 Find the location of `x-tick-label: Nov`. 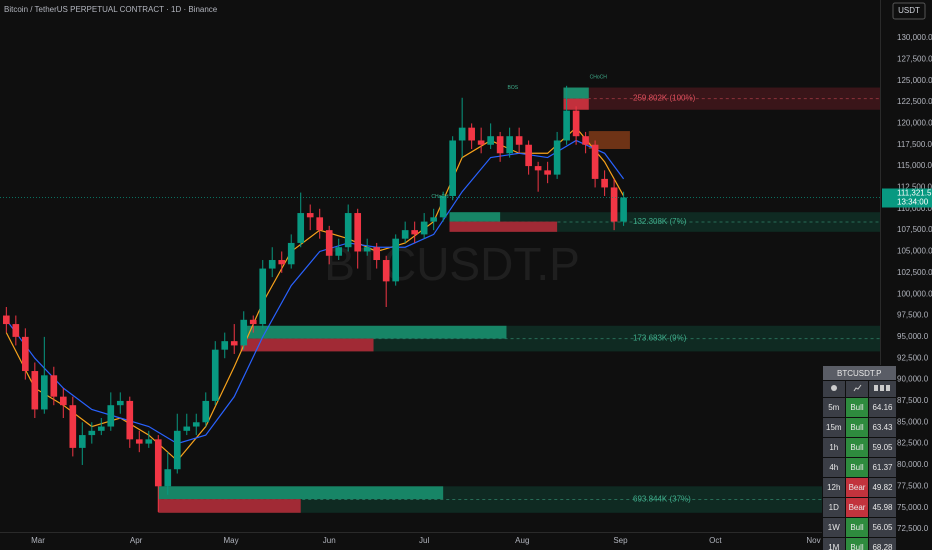

x-tick-label: Nov is located at coordinates (813, 540).